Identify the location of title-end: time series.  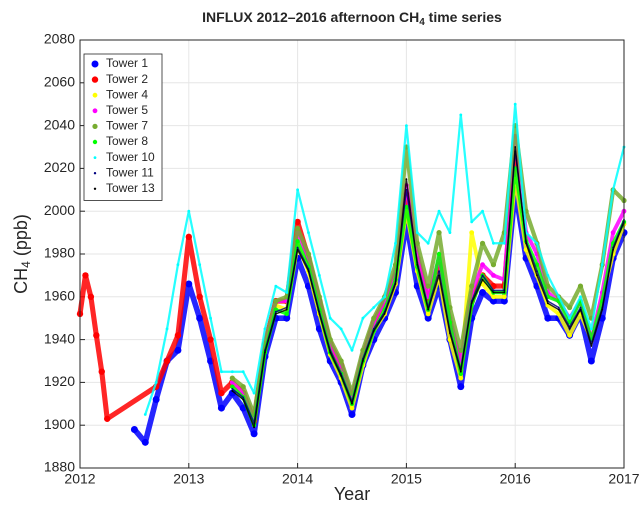
(463, 17).